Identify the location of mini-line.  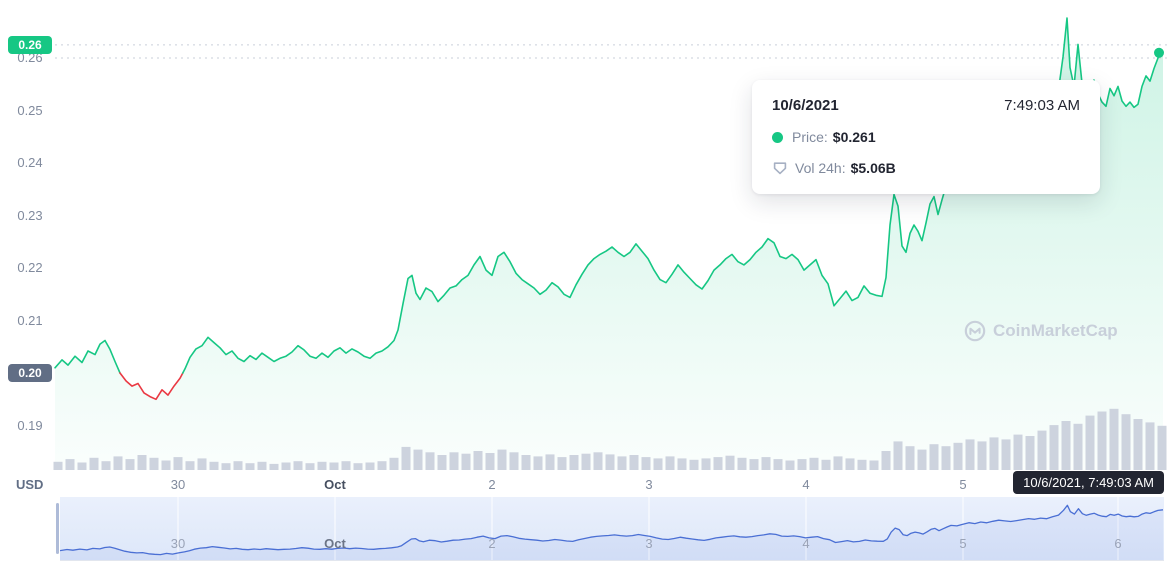
(612, 530).